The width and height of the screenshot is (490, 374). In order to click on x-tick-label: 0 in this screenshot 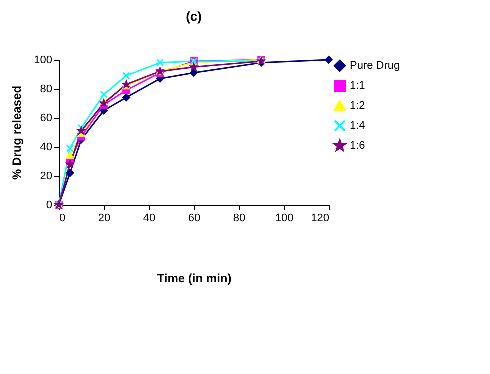, I will do `click(63, 218)`.